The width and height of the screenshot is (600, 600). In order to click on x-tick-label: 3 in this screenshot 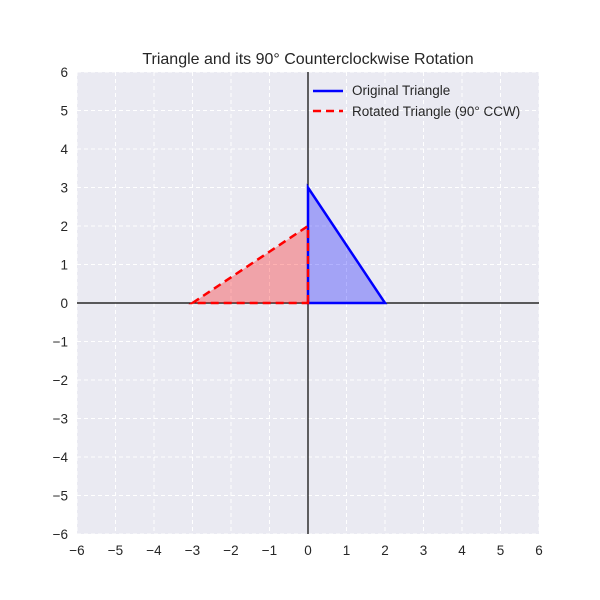, I will do `click(424, 550)`.